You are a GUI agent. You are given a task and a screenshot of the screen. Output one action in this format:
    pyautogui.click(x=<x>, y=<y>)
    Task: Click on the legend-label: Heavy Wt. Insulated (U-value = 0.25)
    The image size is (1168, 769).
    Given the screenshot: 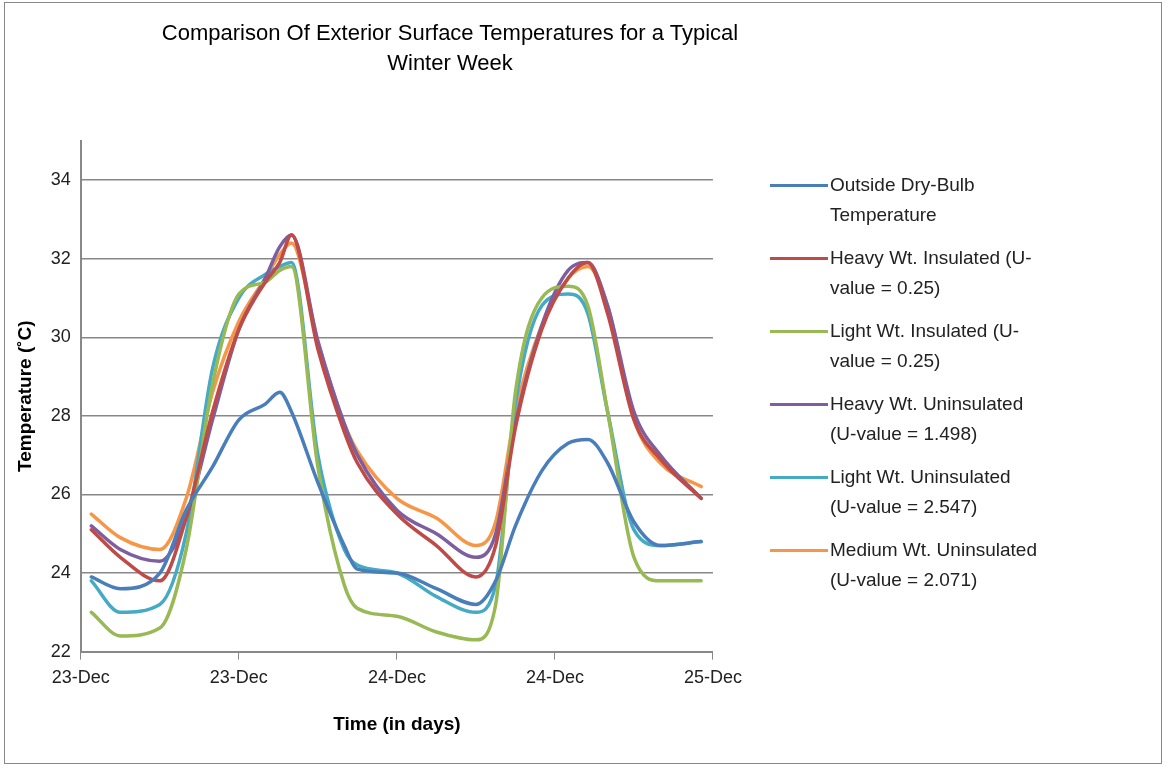 What is the action you would take?
    pyautogui.click(x=931, y=273)
    